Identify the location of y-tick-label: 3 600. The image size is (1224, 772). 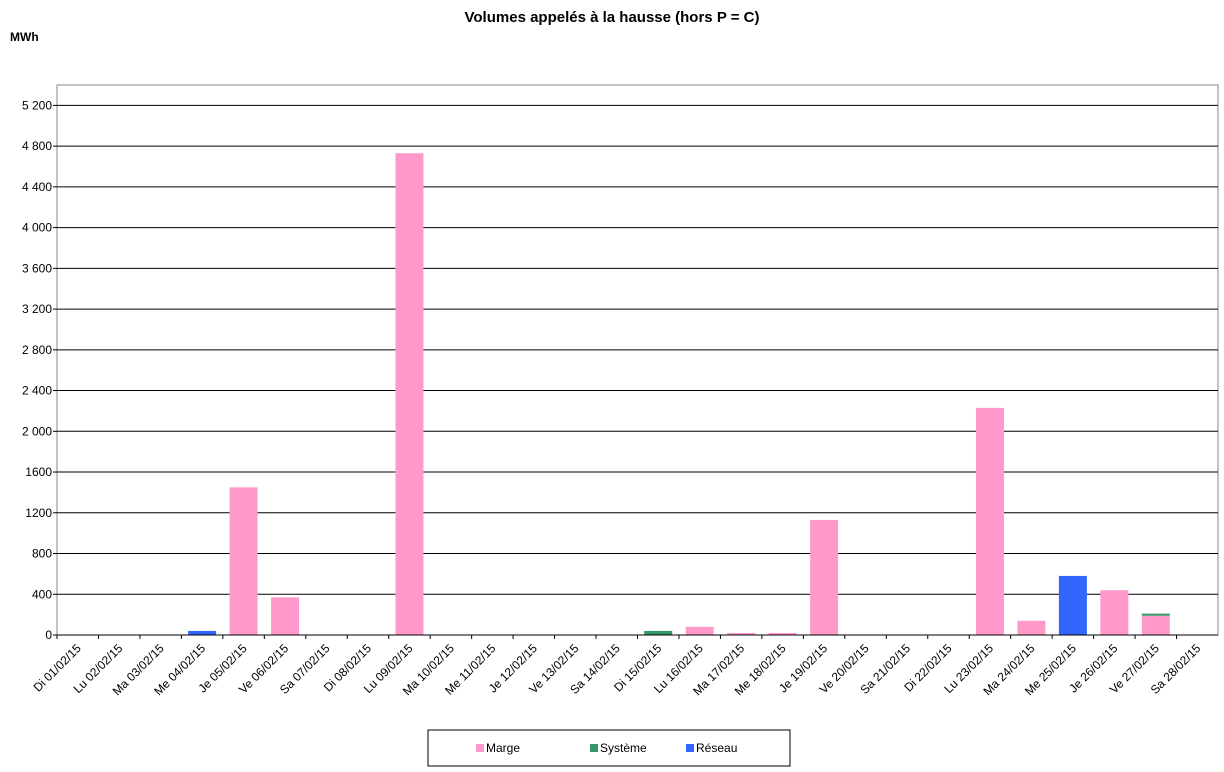
(37, 268).